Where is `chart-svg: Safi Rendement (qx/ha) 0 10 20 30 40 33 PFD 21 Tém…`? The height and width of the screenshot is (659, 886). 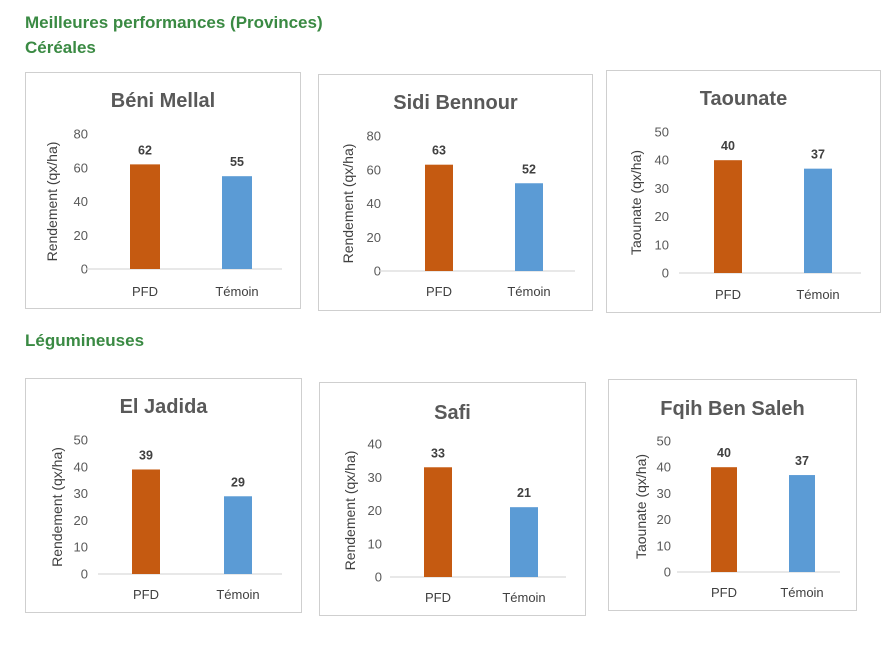
chart-svg: Safi Rendement (qx/ha) 0 10 20 30 40 33 PFD 21 Tém… is located at coordinates (454, 503).